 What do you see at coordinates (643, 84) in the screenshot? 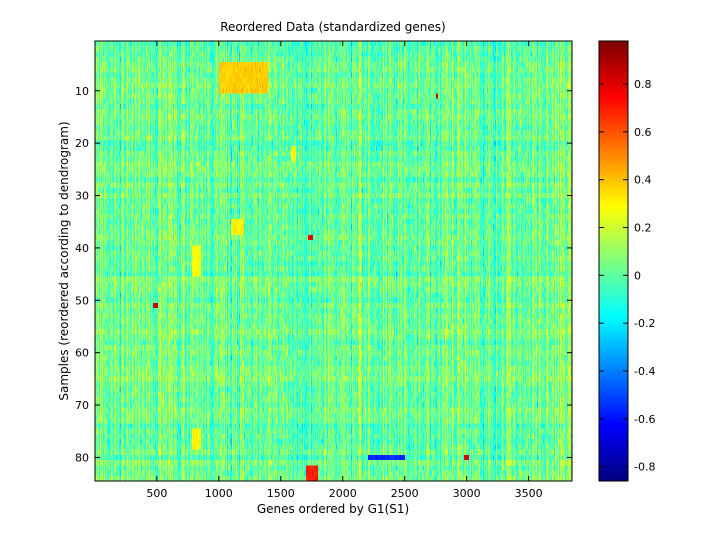
I see `colorbar-tick-label: 0.8` at bounding box center [643, 84].